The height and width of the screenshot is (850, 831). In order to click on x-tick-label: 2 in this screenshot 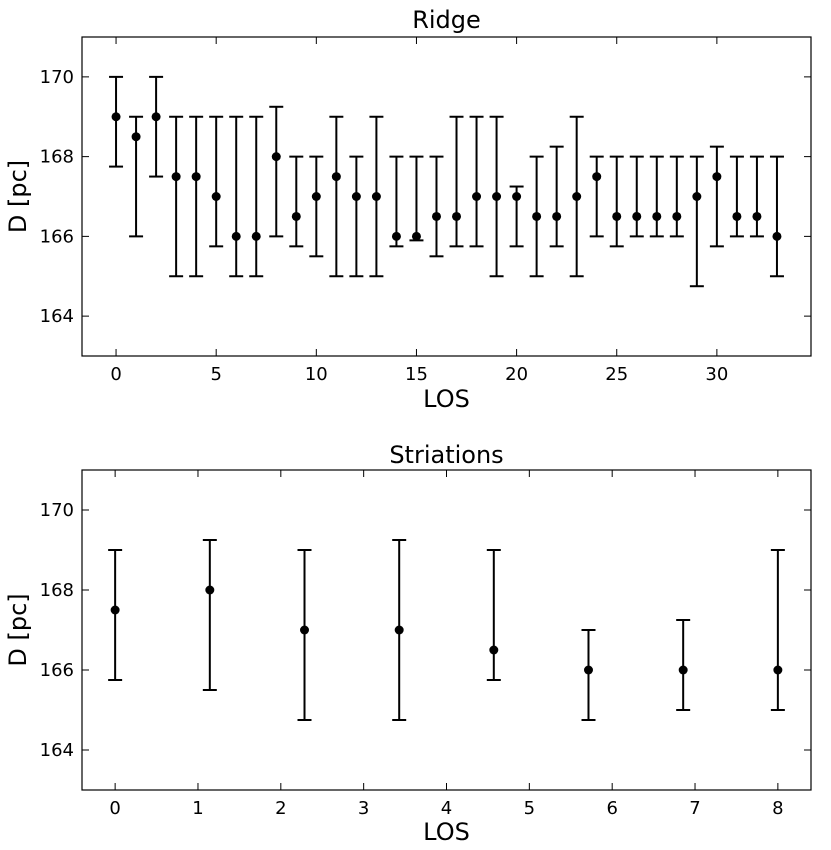, I will do `click(280, 808)`.